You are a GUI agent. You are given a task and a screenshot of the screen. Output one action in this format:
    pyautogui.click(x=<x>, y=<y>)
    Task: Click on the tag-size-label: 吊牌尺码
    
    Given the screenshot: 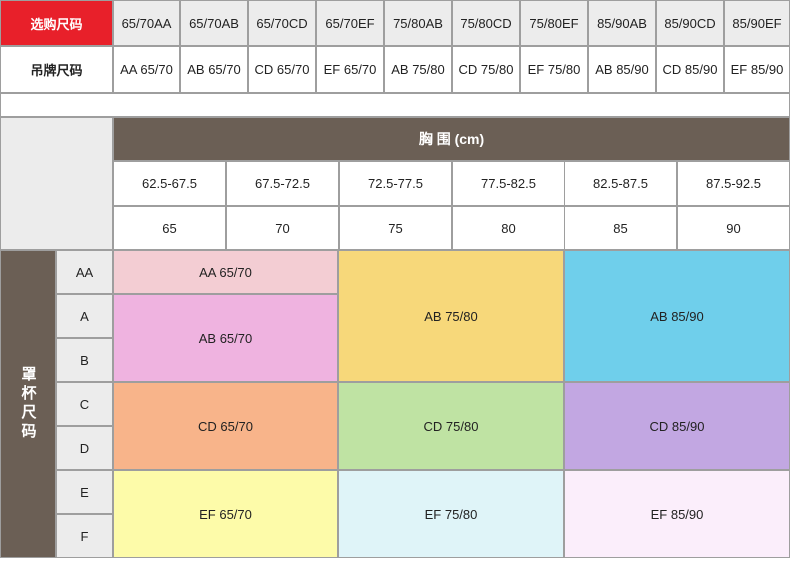 What is the action you would take?
    pyautogui.click(x=56, y=69)
    